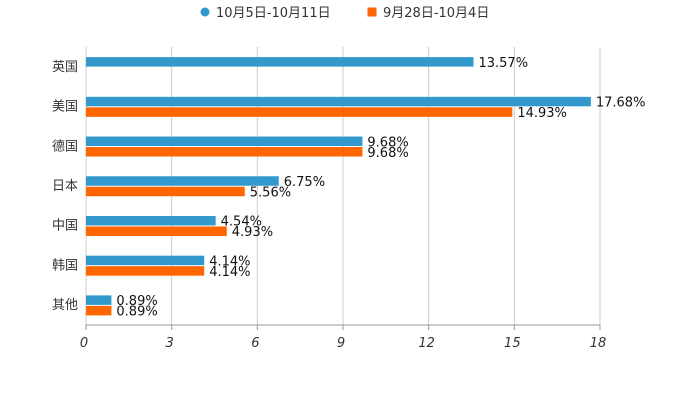 This screenshot has width=700, height=400. Describe the element at coordinates (273, 13) in the screenshot. I see `legend-label: 10月5日-10月11日` at that location.